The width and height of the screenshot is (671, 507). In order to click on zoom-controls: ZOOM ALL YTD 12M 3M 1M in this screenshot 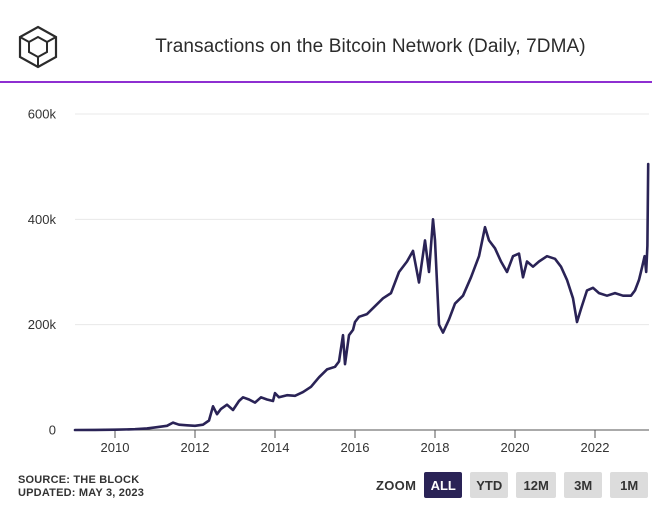, I will do `click(516, 485)`.